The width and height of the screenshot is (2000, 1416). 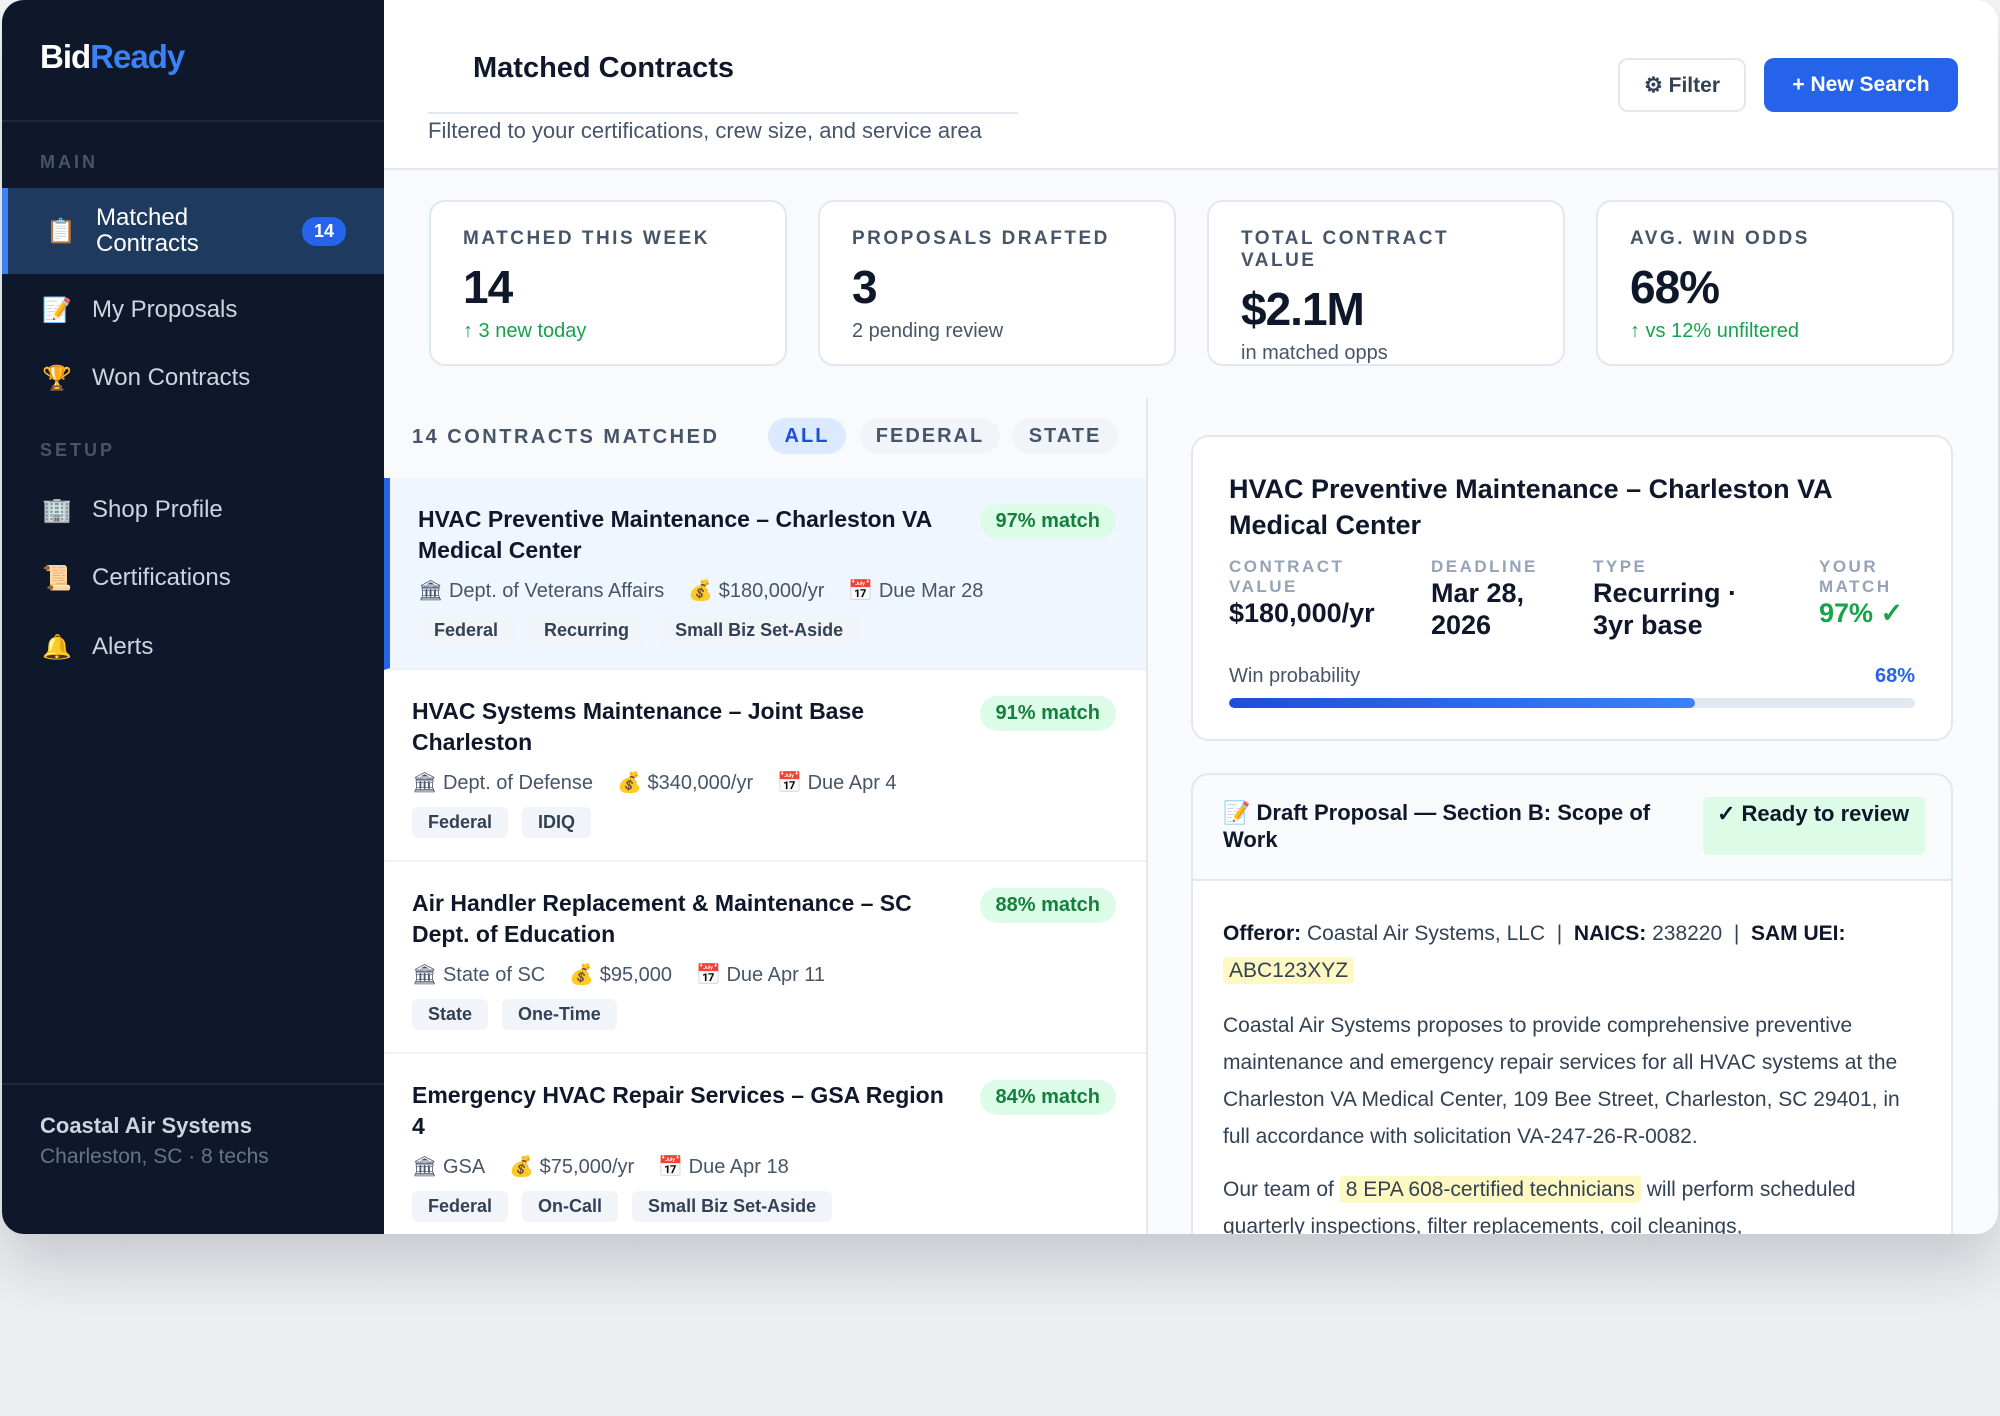 What do you see at coordinates (608, 283) in the screenshot?
I see `stat-card-matched: MATCHED THIS WEEK 14 ↑ 3 new today` at bounding box center [608, 283].